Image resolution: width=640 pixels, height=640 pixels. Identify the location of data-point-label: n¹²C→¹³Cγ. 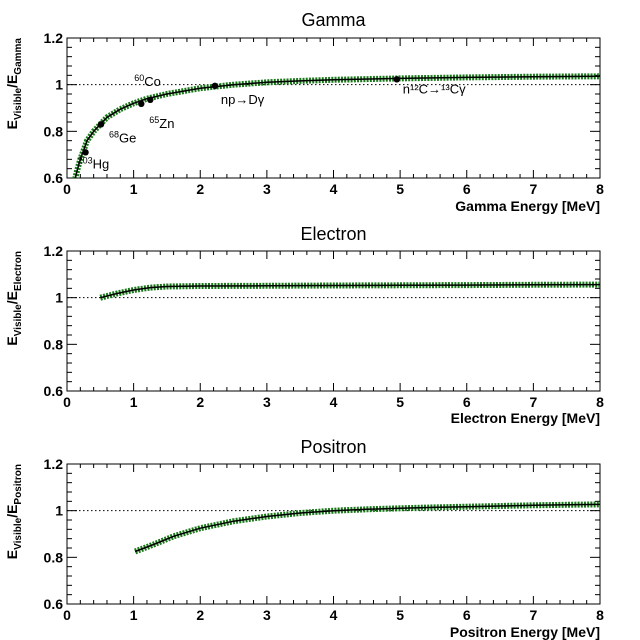
(434, 88).